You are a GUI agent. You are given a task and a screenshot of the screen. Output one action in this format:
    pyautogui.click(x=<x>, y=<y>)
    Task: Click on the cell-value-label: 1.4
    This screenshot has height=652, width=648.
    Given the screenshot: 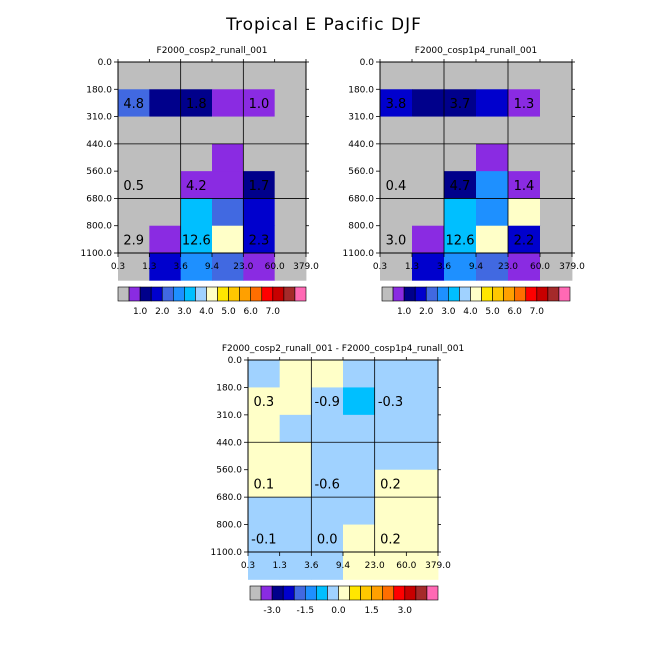 What is the action you would take?
    pyautogui.click(x=524, y=186)
    